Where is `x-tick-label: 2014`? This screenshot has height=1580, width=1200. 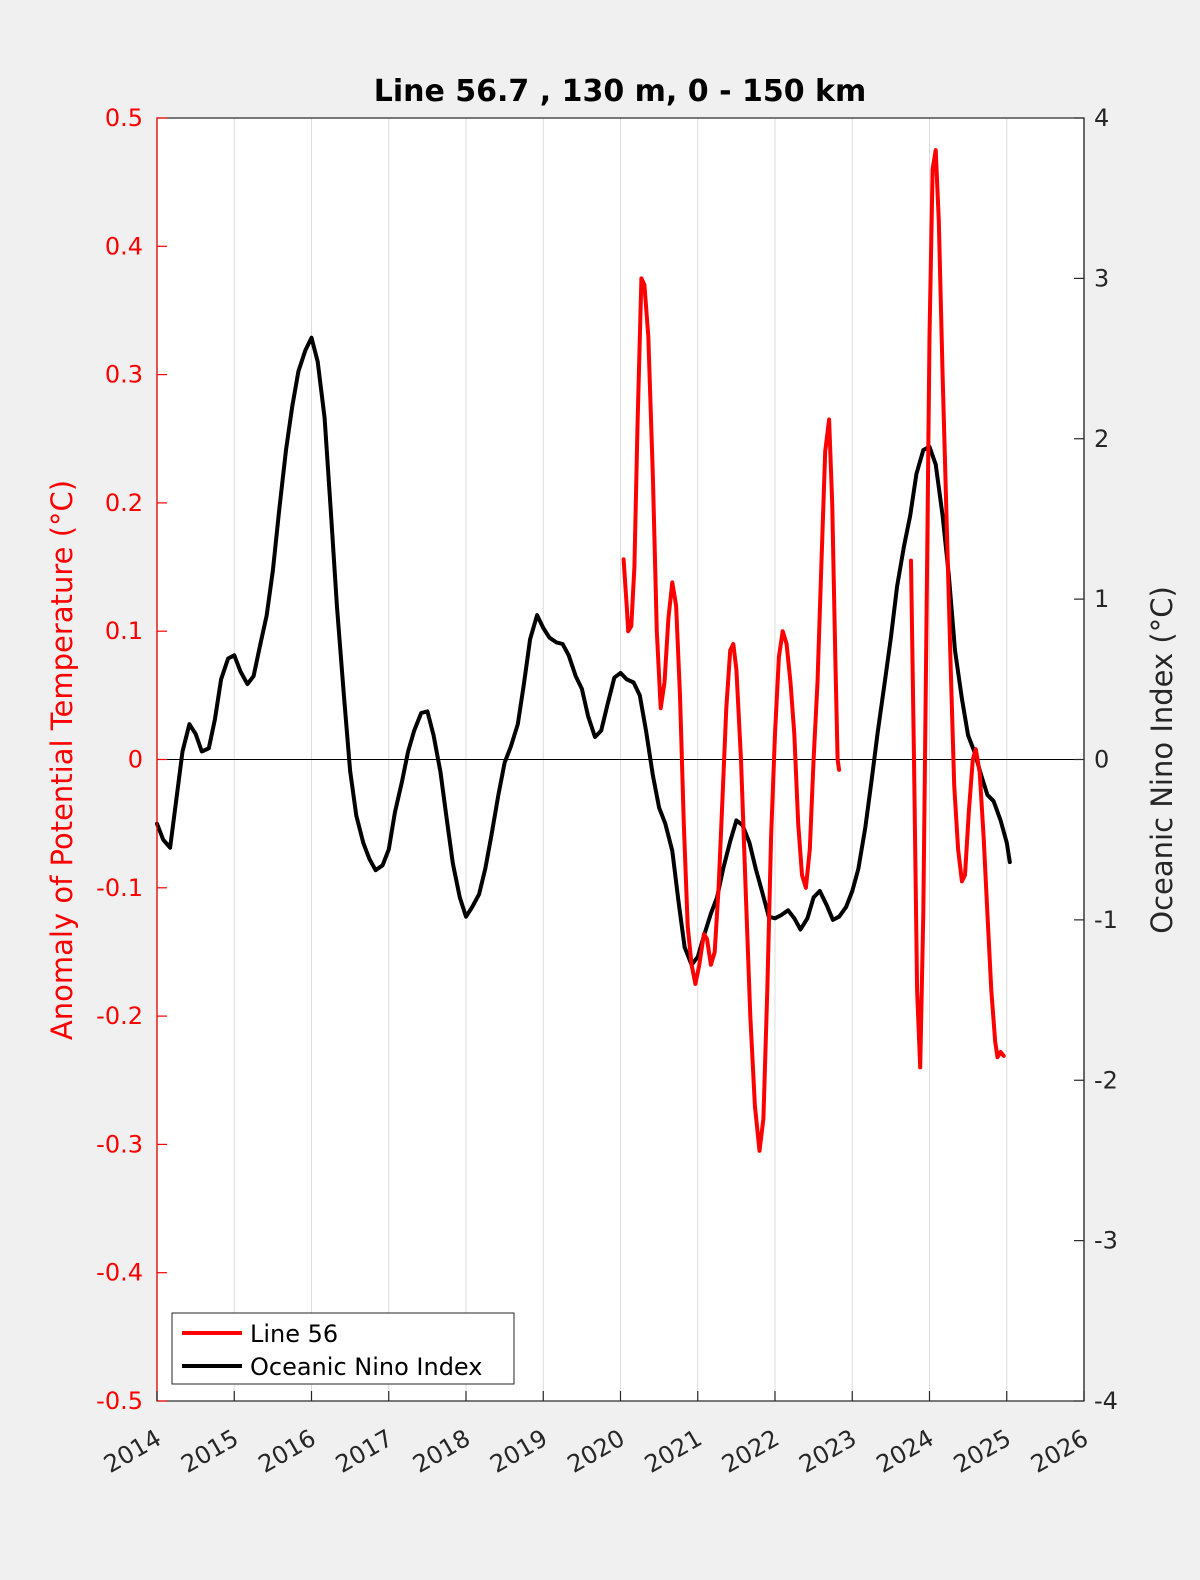
x-tick-label: 2014 is located at coordinates (132, 1451).